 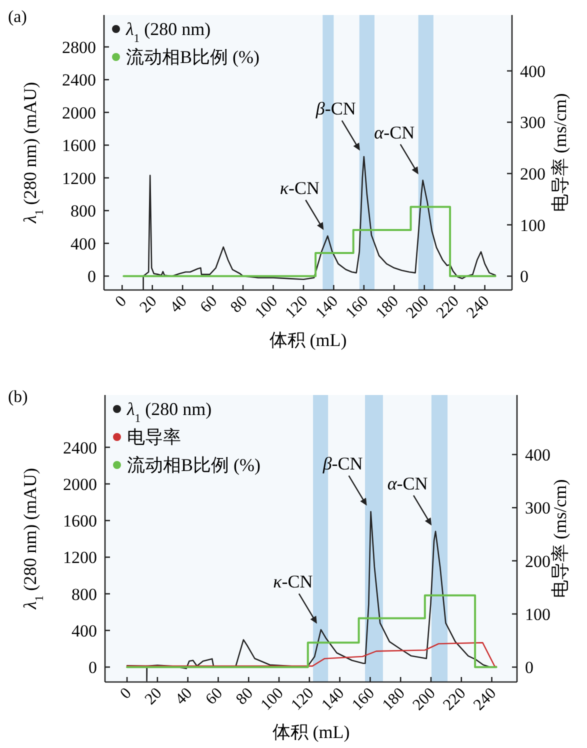 What do you see at coordinates (79, 47) in the screenshot?
I see `y-tick-label: 2800` at bounding box center [79, 47].